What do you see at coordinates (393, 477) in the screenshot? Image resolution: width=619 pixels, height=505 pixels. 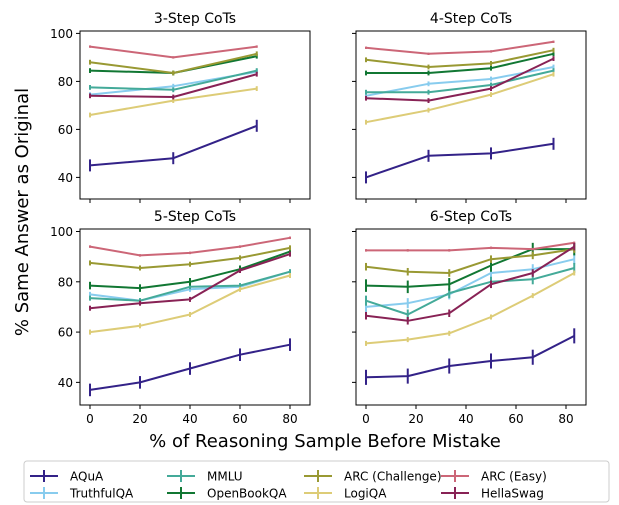 I see `legend-label: ARC (Challenge)` at bounding box center [393, 477].